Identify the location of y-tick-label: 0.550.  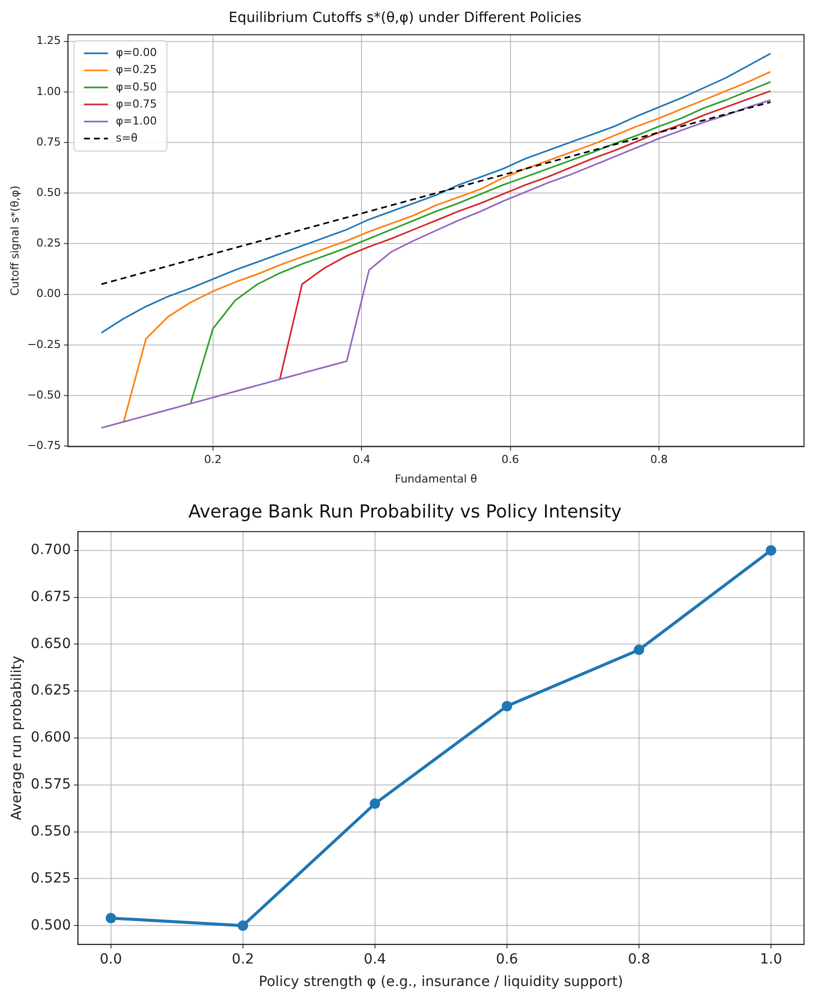
(50, 831).